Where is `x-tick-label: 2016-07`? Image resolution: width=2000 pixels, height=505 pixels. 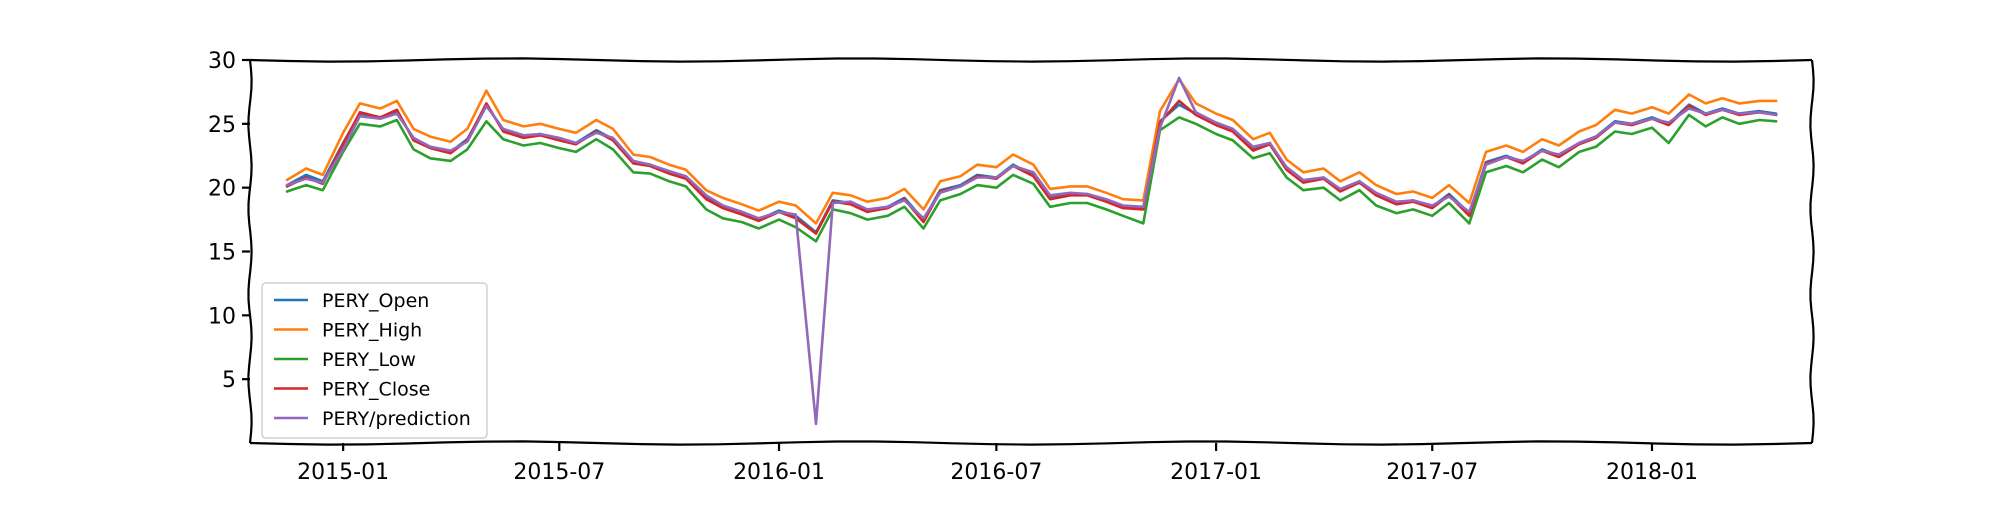 x-tick-label: 2016-07 is located at coordinates (996, 472).